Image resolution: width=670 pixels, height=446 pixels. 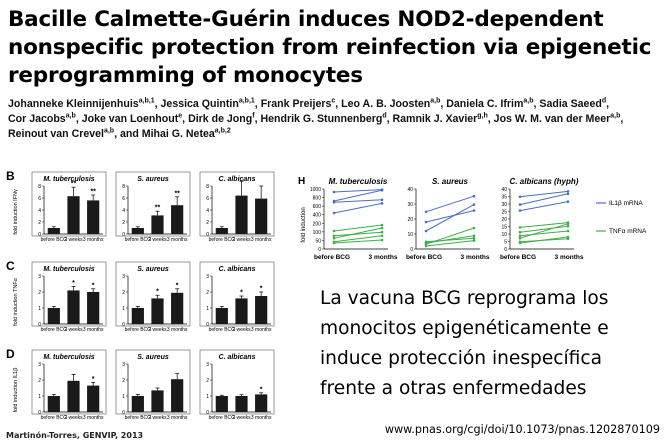 What do you see at coordinates (130, 119) in the screenshot?
I see `author-name: Joke van Loenhout` at bounding box center [130, 119].